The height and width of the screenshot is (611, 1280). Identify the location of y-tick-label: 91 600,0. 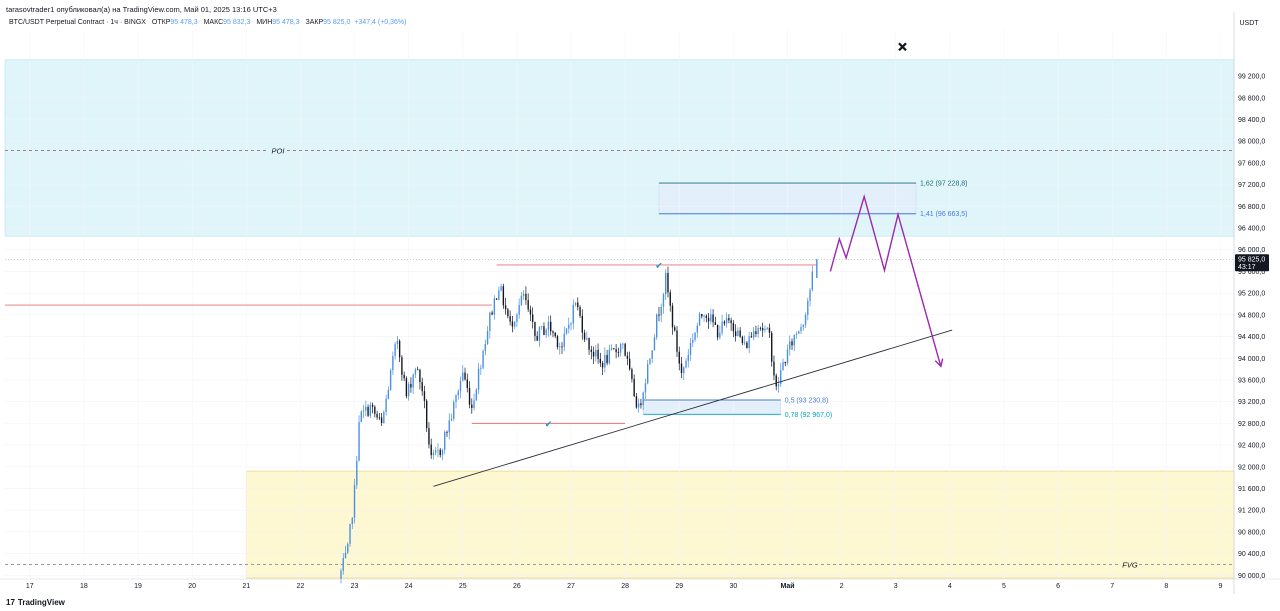
(1251, 489).